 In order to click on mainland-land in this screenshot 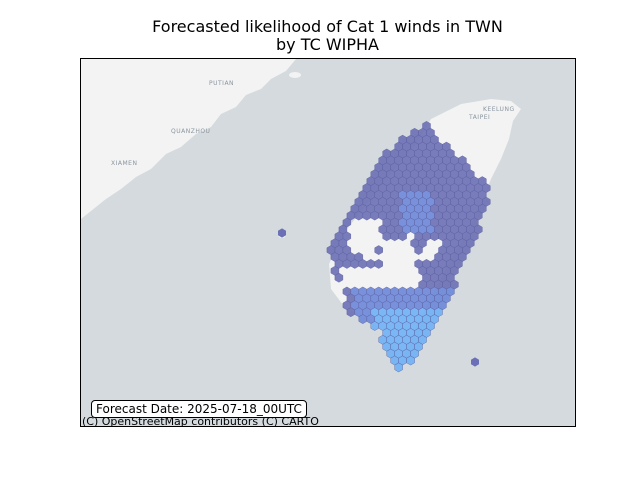, I will do `click(188, 139)`.